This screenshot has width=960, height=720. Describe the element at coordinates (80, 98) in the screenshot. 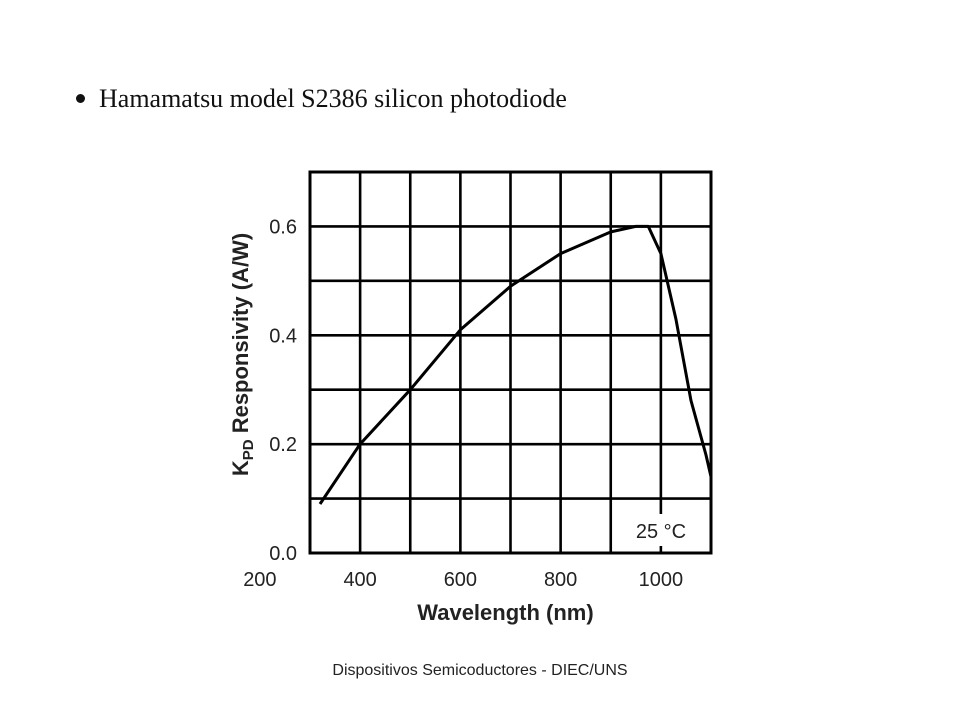

I see `bullet-dot` at that location.